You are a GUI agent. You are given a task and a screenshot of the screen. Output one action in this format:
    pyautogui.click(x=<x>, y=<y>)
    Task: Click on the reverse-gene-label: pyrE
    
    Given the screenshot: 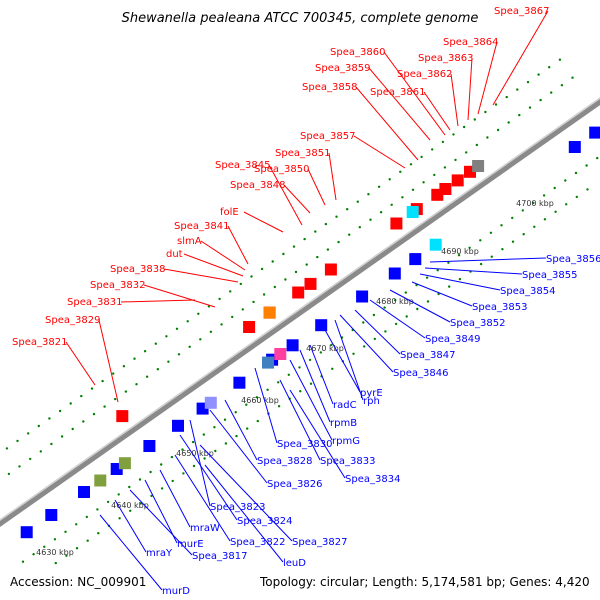 What is the action you would take?
    pyautogui.click(x=371, y=393)
    